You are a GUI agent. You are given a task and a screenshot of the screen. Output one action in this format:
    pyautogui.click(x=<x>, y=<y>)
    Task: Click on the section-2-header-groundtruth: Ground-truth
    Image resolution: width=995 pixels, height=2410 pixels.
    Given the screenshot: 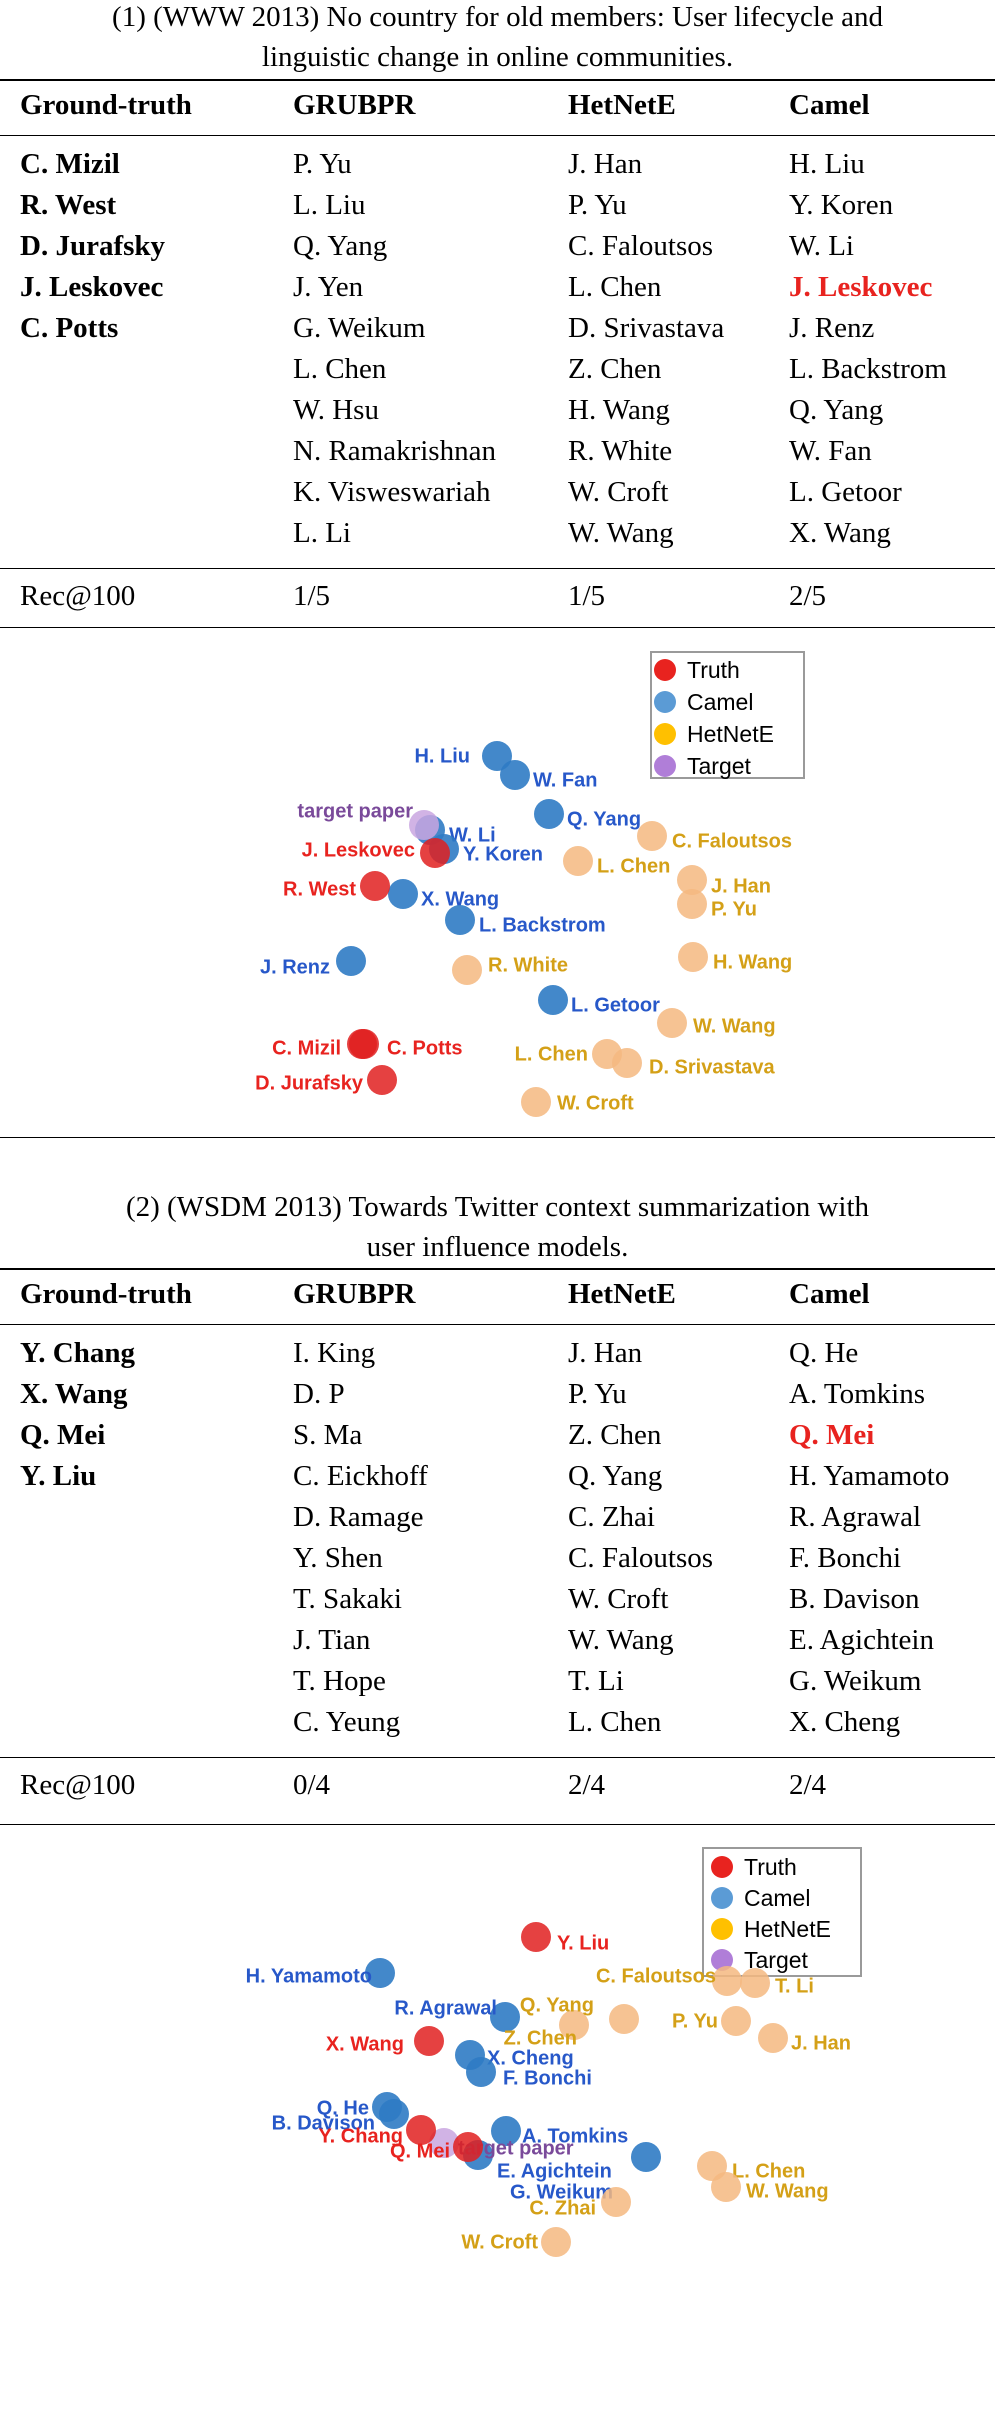 What is the action you would take?
    pyautogui.click(x=106, y=1294)
    